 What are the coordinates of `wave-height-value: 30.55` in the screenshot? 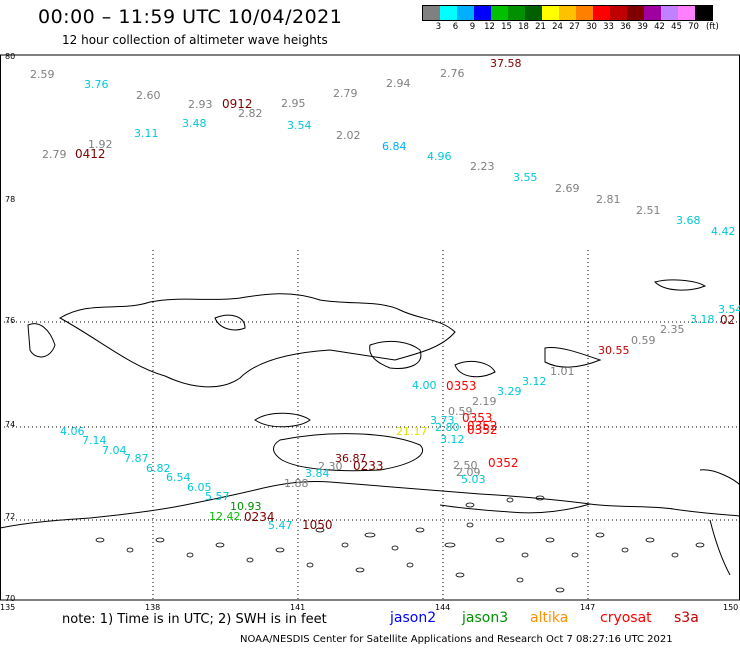 It's located at (614, 350).